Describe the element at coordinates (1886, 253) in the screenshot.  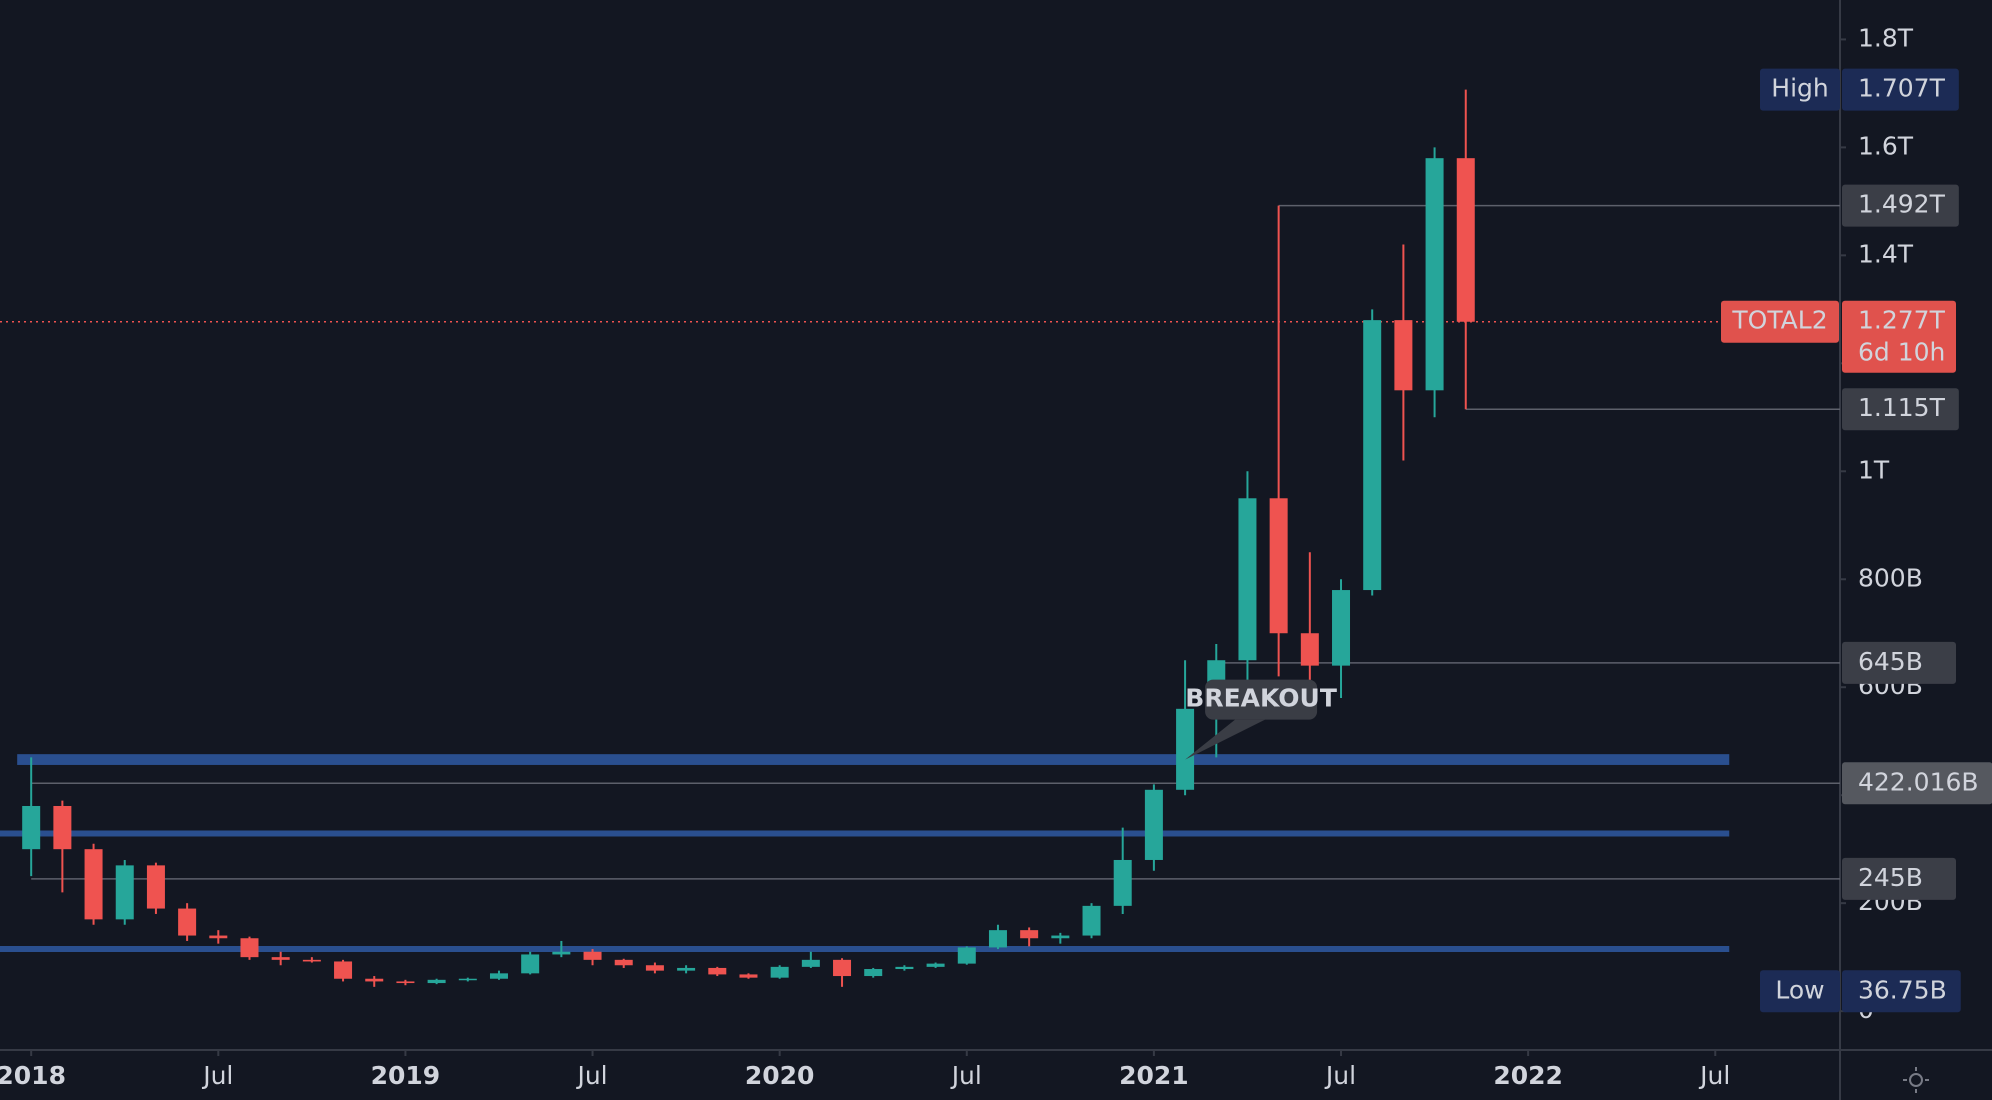
I see `y-tick-label: 1.4T` at that location.